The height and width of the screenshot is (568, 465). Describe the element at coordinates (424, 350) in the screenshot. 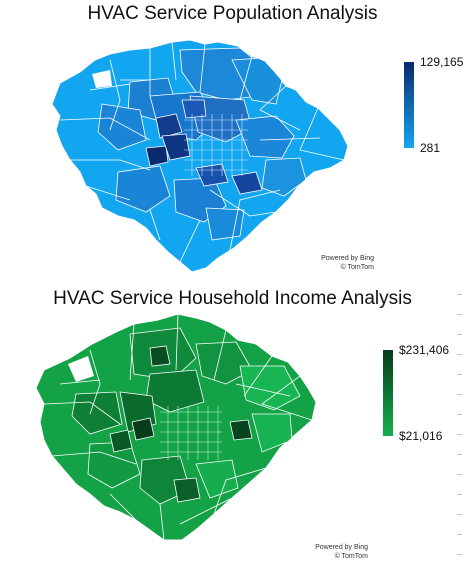

I see `income-legend-max: $231,406` at that location.